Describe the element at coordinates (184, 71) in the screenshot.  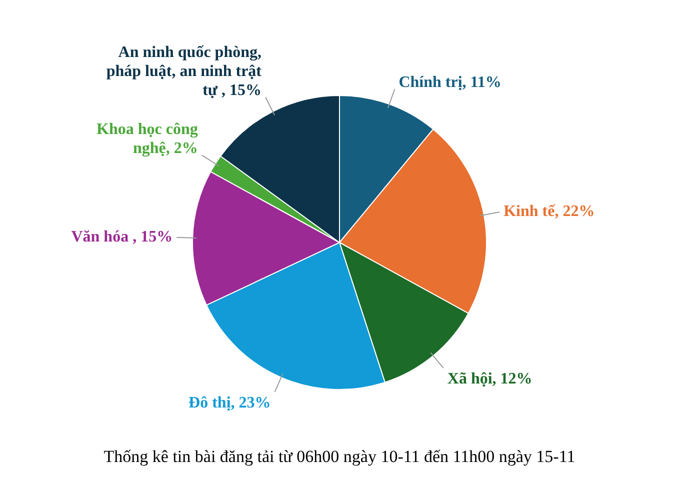
I see `slice-label: An ninh quốc phòng, pháp luật, an ninh trật tự , 15%` at that location.